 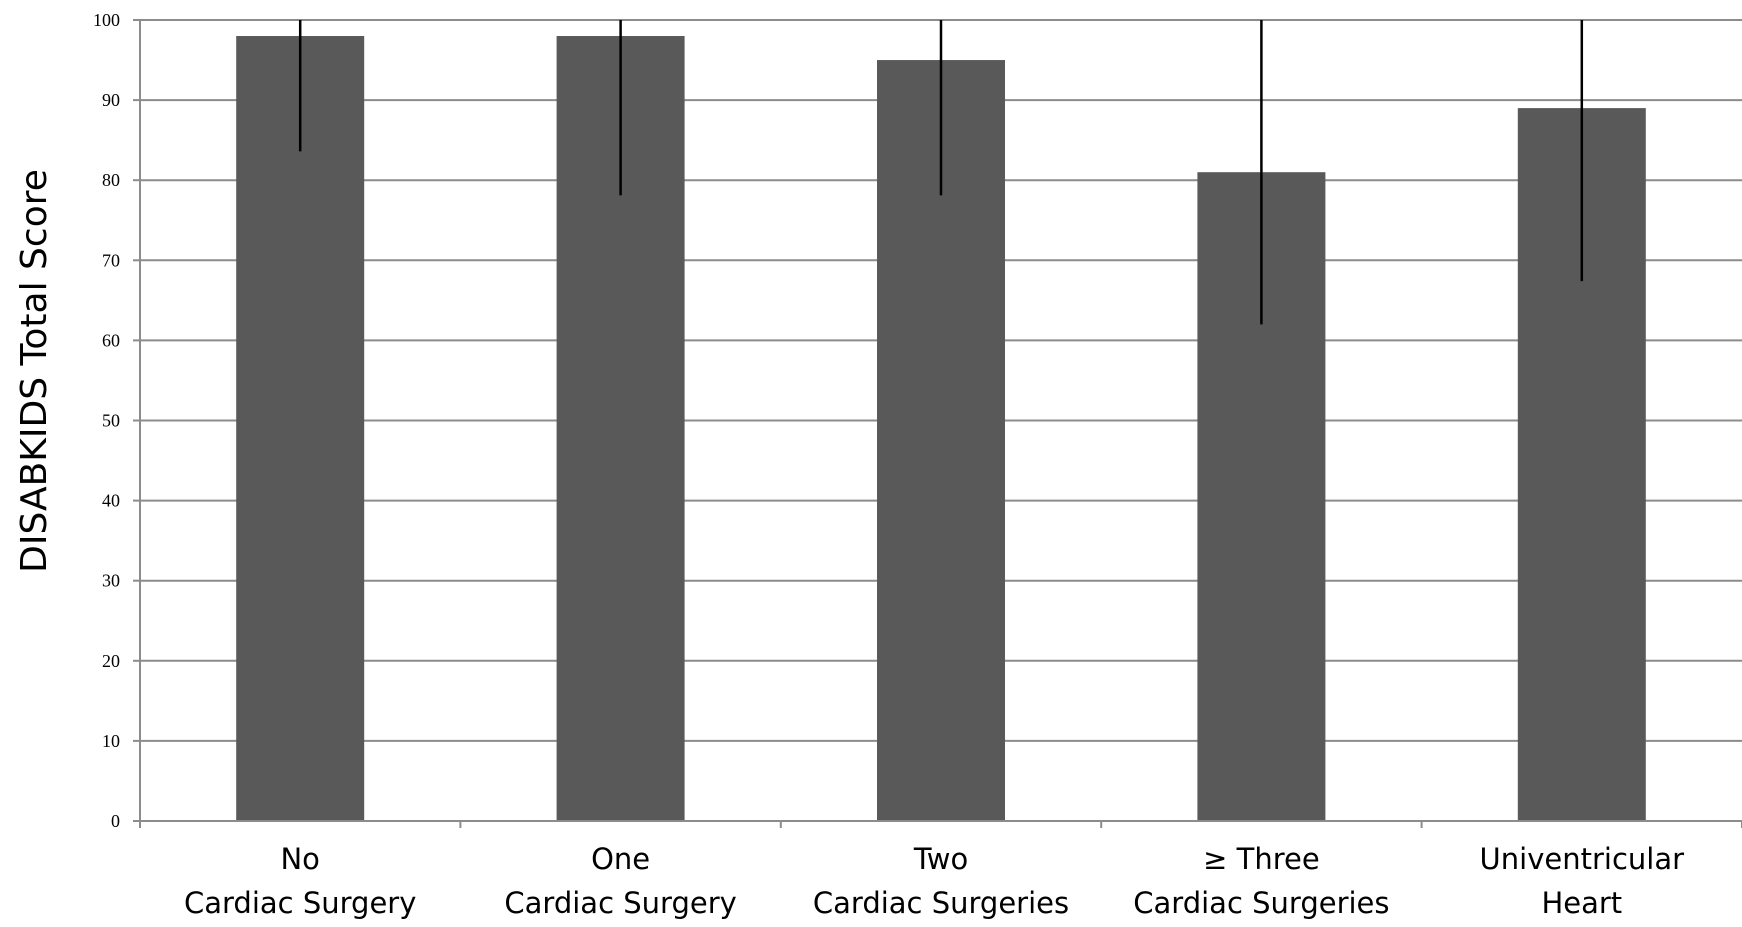 What do you see at coordinates (106, 20) in the screenshot?
I see `y-tick-label: 100` at bounding box center [106, 20].